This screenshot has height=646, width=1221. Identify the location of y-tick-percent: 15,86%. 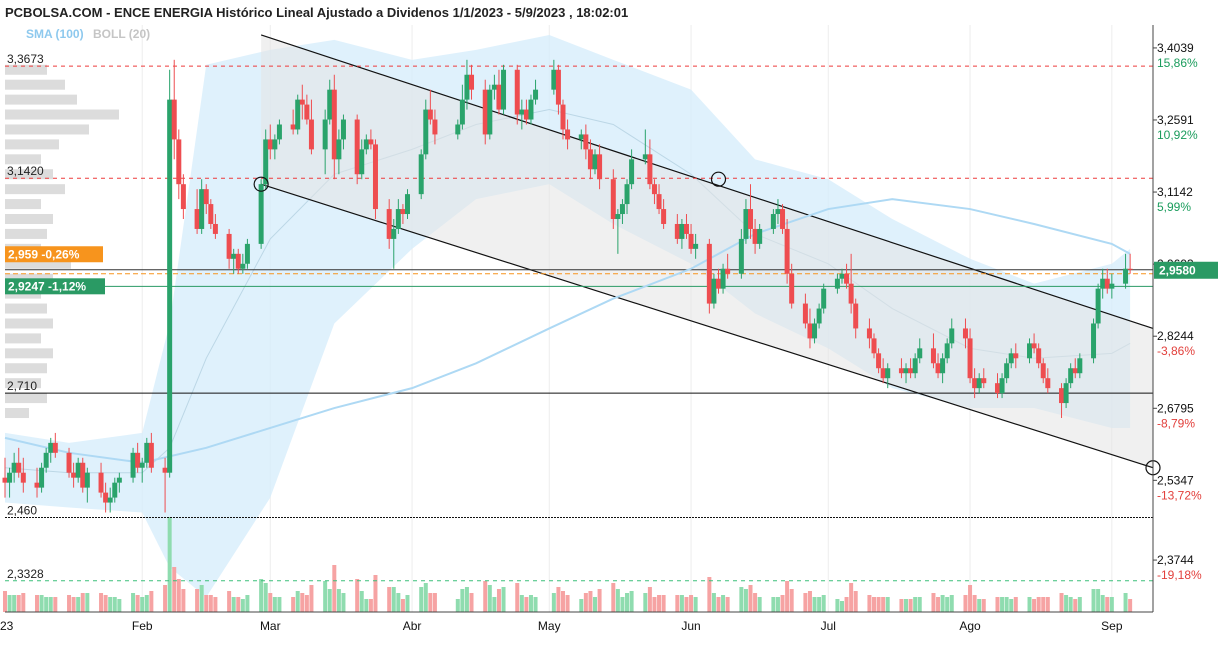
(1177, 63).